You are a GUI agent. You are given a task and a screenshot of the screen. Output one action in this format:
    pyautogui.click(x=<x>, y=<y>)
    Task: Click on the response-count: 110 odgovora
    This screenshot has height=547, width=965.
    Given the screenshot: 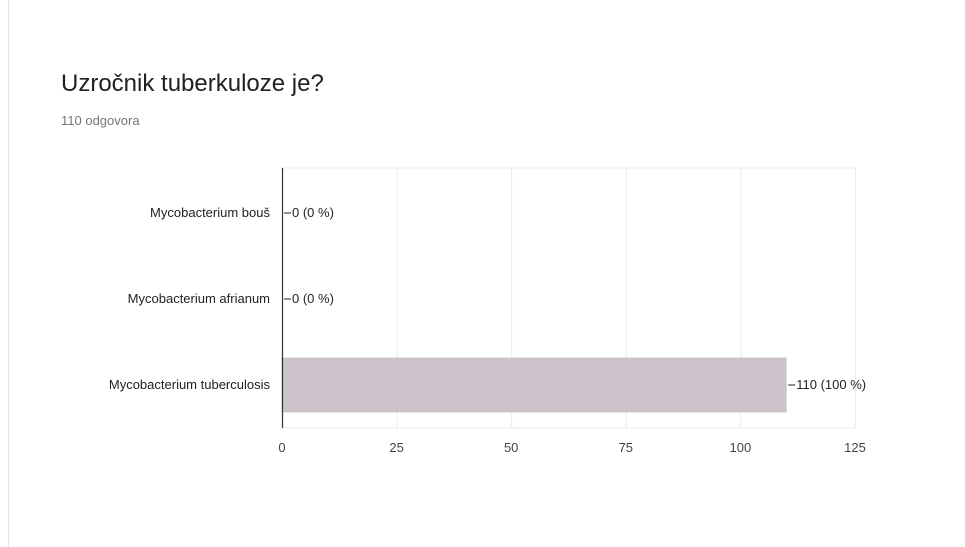 What is the action you would take?
    pyautogui.click(x=100, y=120)
    